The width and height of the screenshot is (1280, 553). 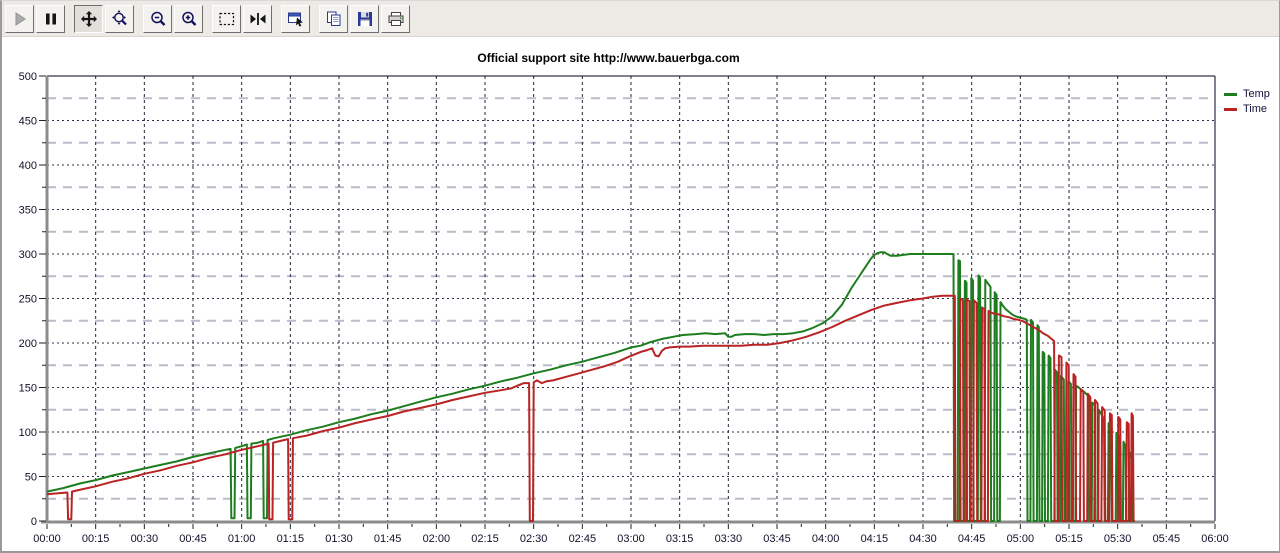 I want to click on y-tick-label: 450, so click(x=28, y=122).